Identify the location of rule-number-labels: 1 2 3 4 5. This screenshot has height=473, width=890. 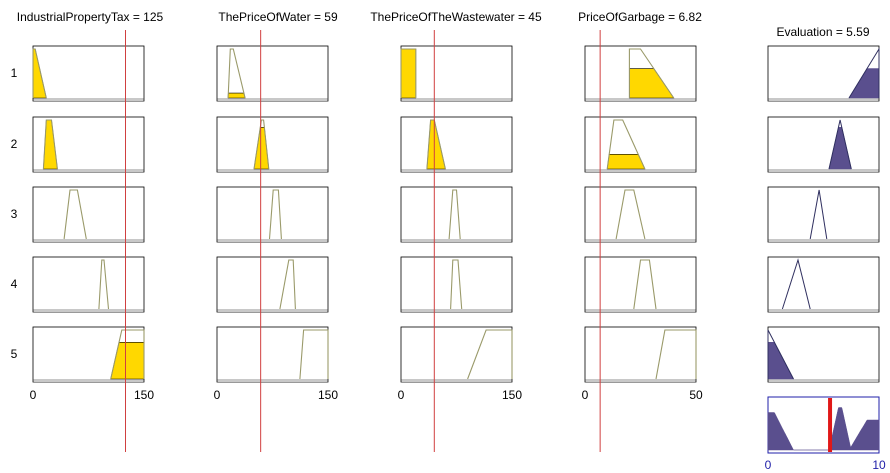
(14, 213).